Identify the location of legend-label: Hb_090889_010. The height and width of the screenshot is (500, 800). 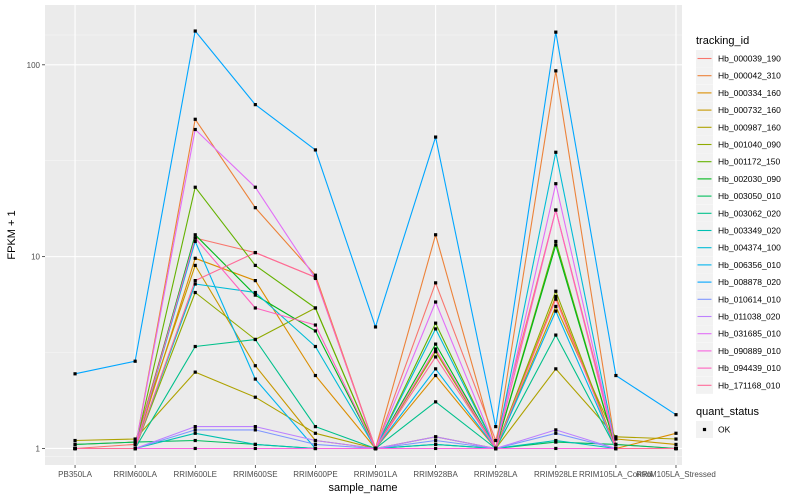
(749, 351).